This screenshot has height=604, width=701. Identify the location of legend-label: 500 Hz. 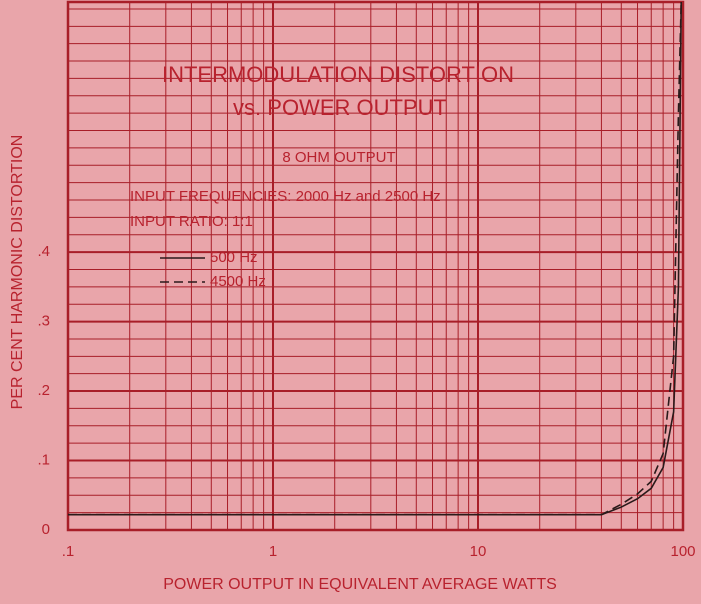
(234, 257).